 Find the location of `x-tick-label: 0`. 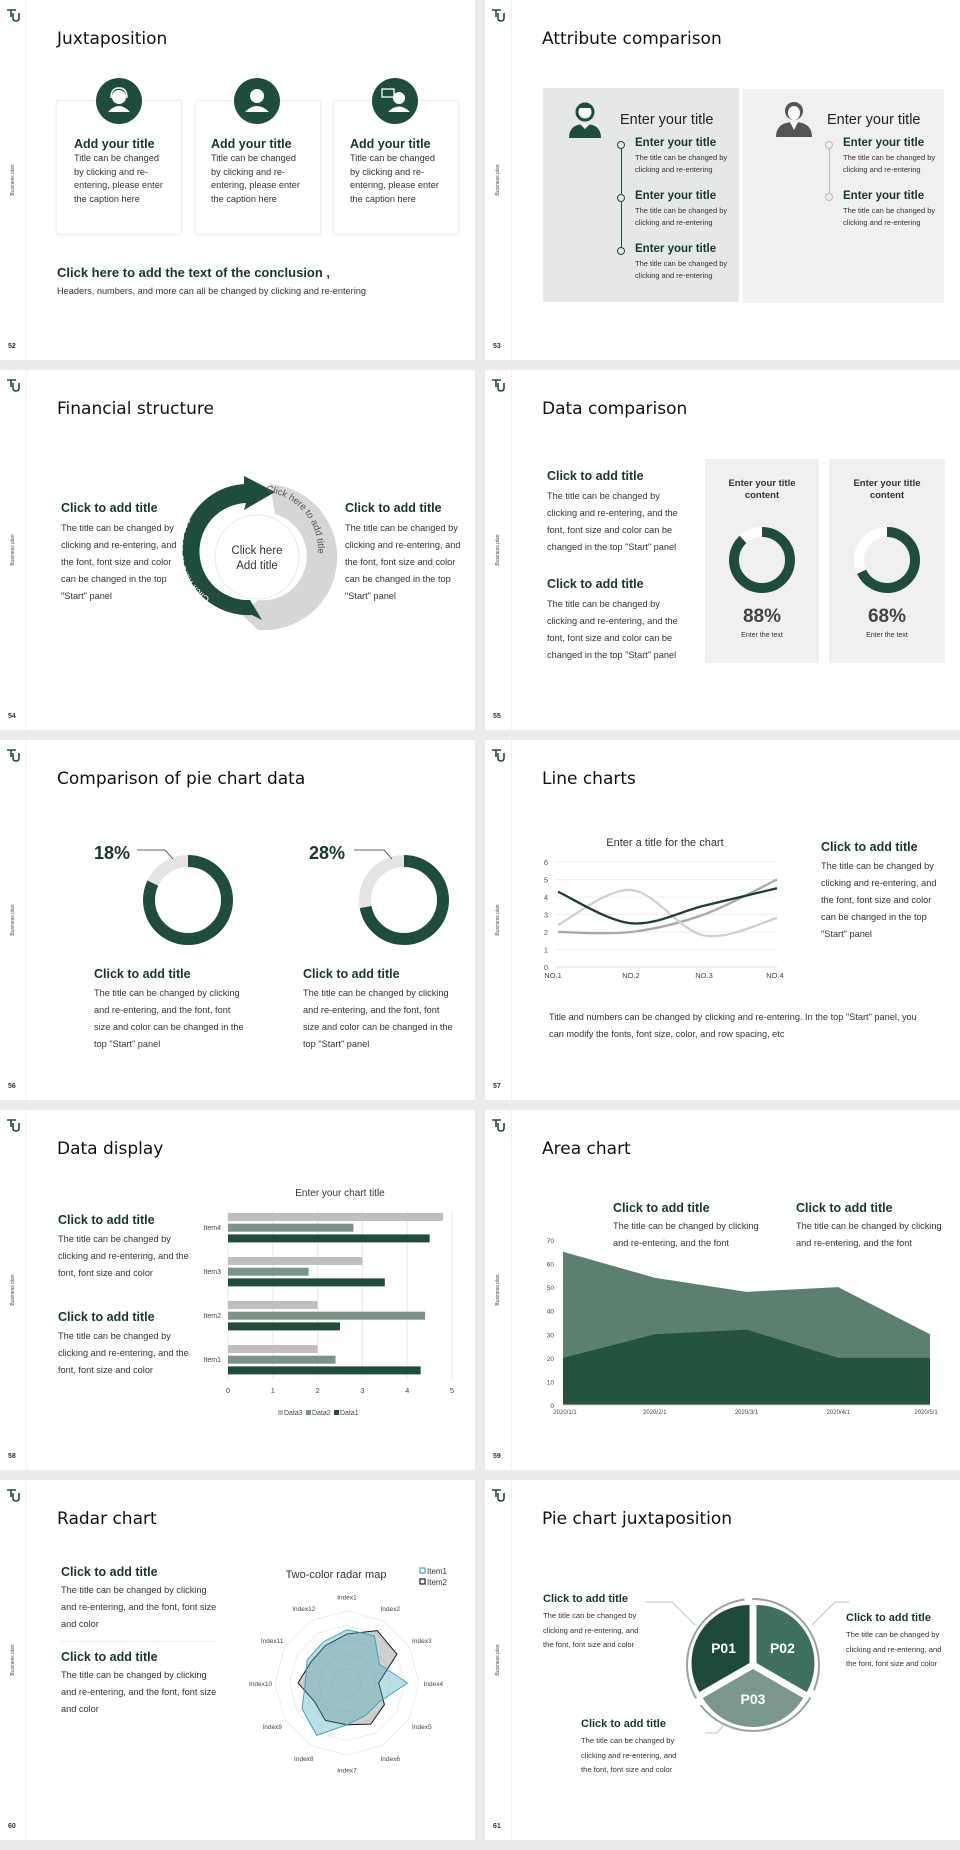

x-tick-label: 0 is located at coordinates (228, 1390).